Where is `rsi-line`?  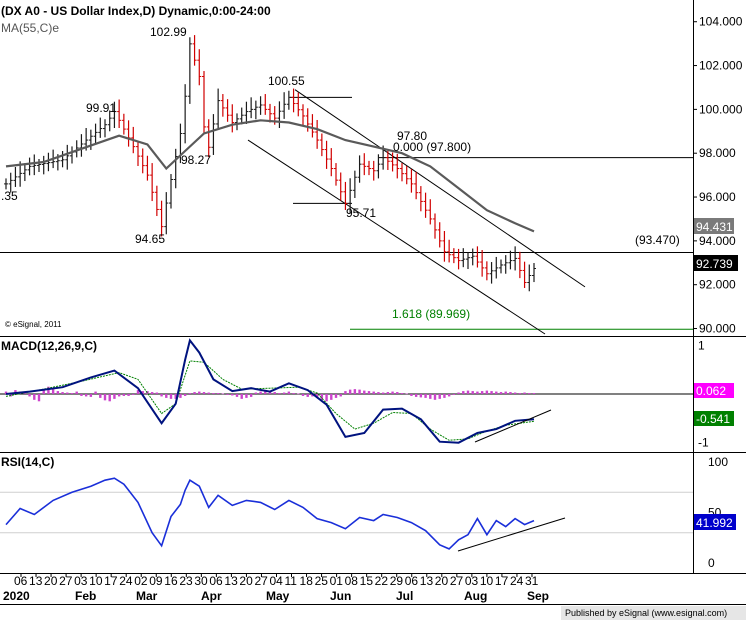
rsi-line is located at coordinates (270, 513).